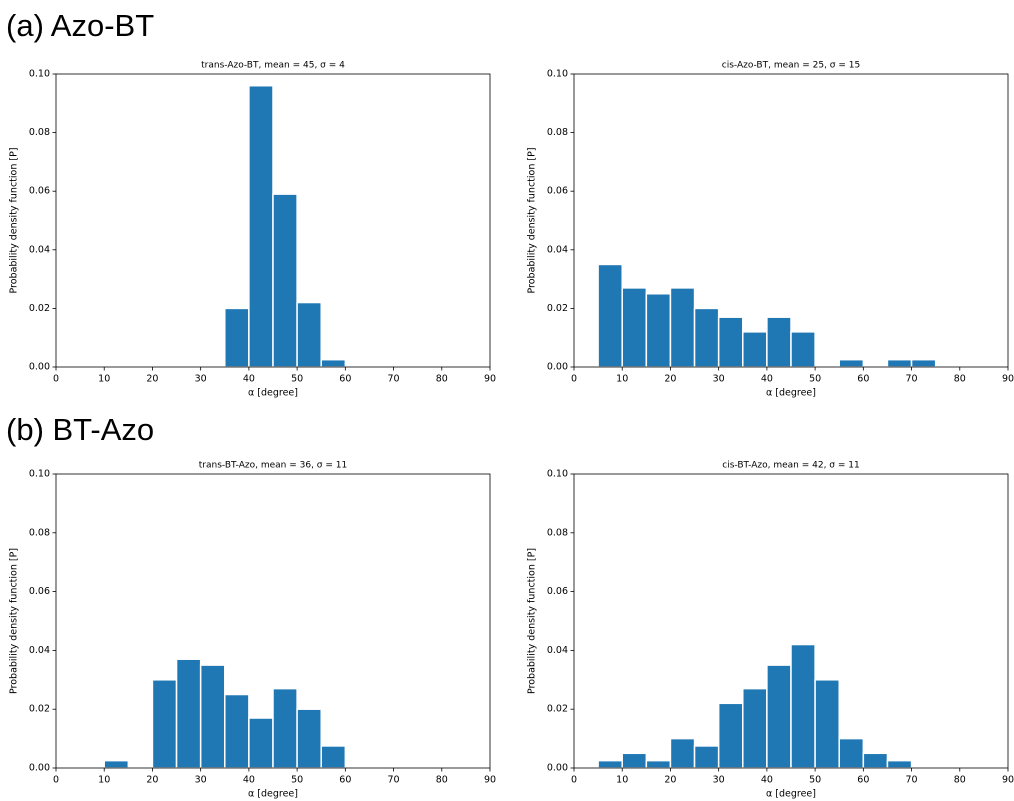  What do you see at coordinates (790, 466) in the screenshot?
I see `chart-title: cis-BT-Azo, mean = 42, σ = 11` at bounding box center [790, 466].